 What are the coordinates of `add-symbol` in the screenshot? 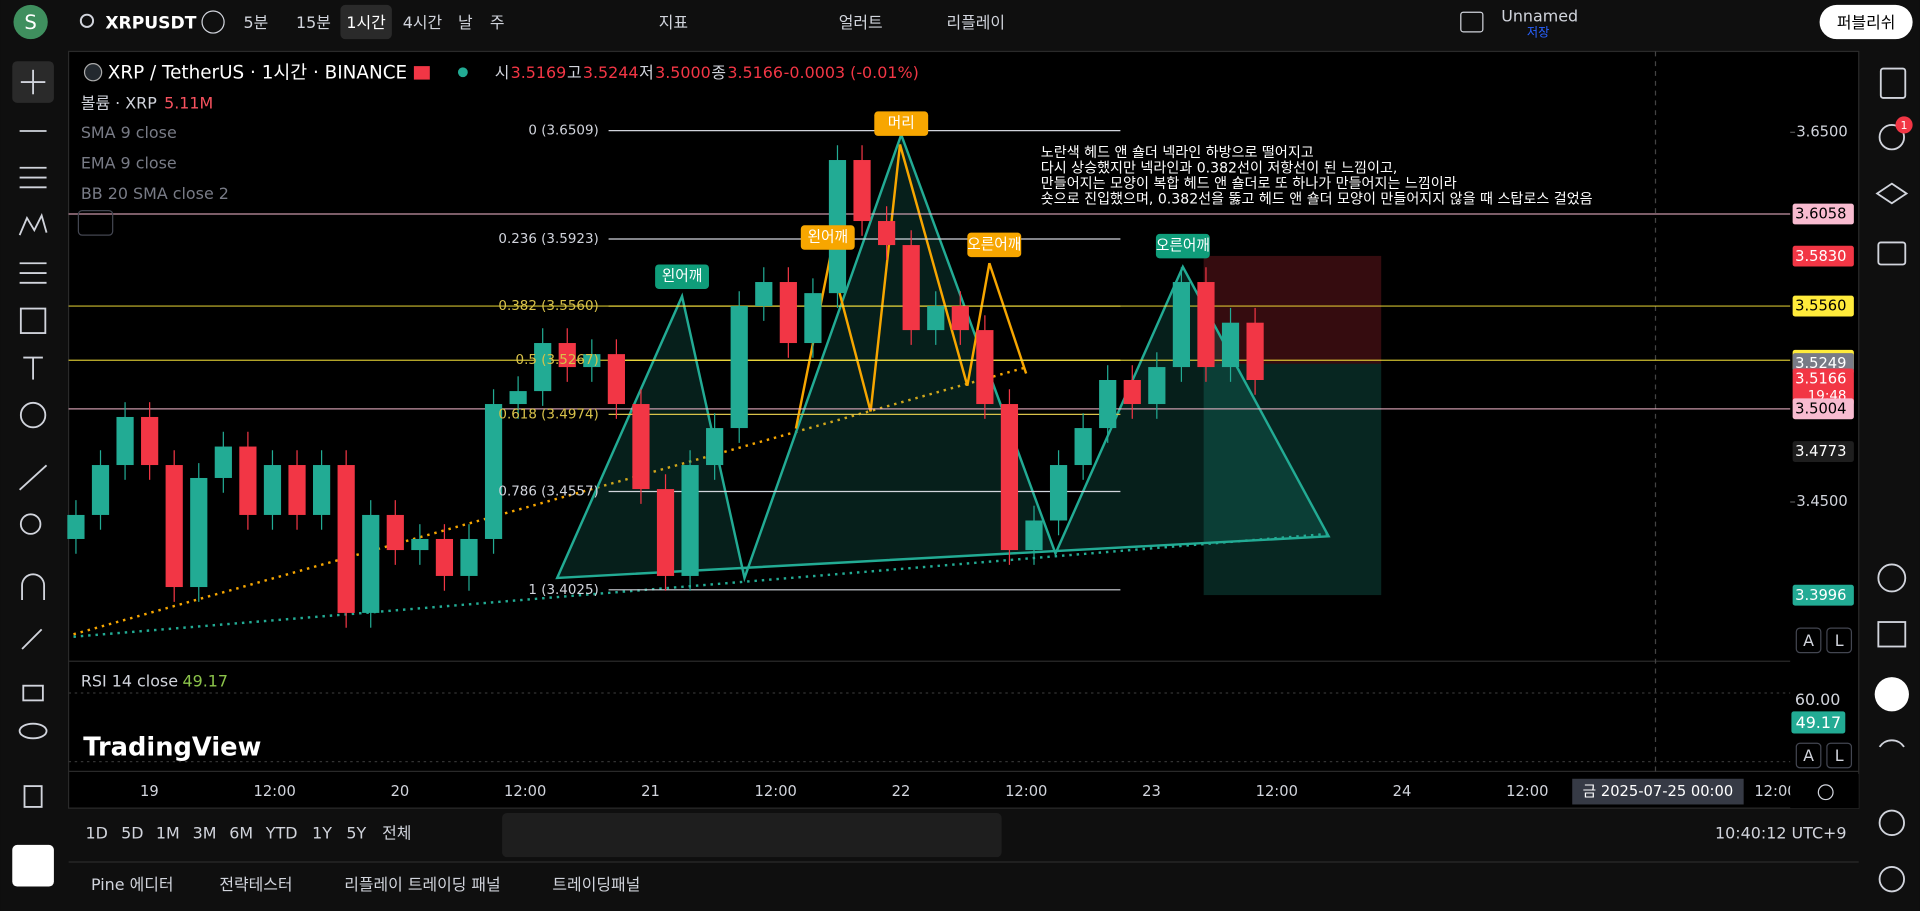 It's located at (213, 22).